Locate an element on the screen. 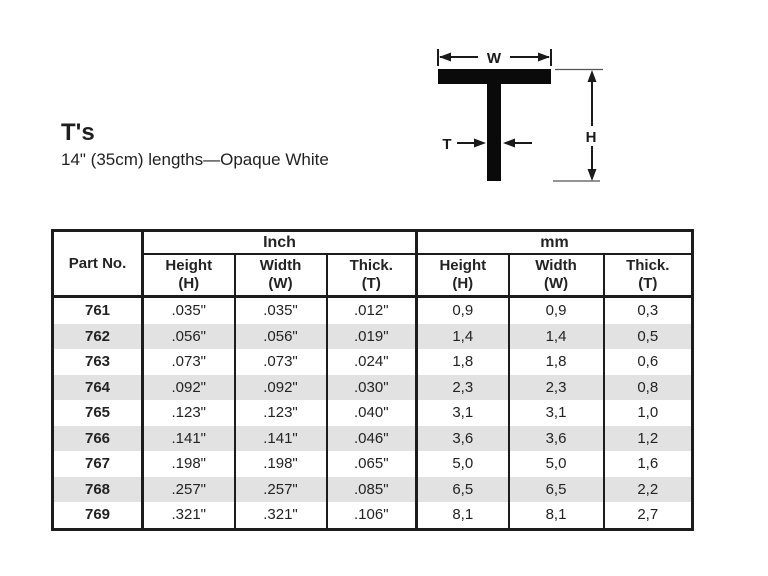 The image size is (768, 576). mm-thick-cell: 0,8 is located at coordinates (647, 387).